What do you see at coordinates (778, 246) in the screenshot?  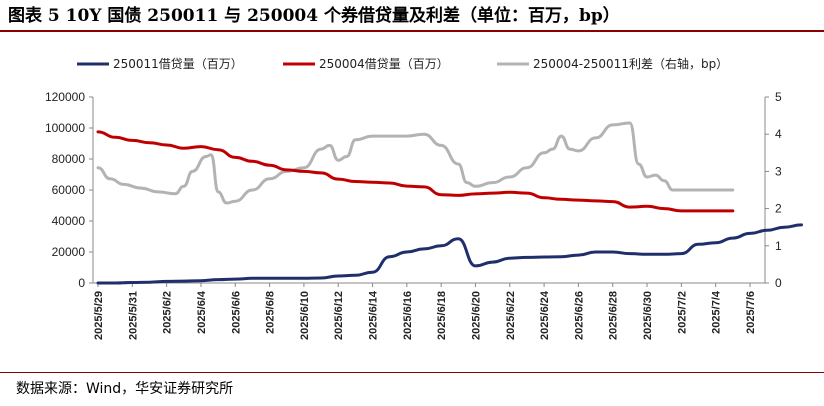 I see `y-right-tick-label: 1` at bounding box center [778, 246].